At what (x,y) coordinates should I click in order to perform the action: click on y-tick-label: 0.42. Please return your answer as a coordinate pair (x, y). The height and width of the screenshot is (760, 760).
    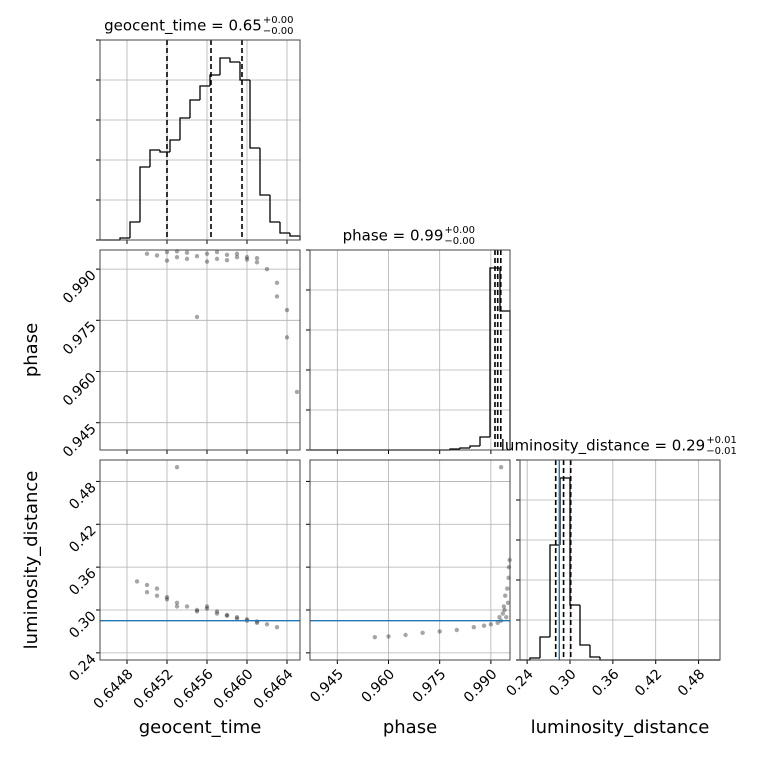
    Looking at the image, I should click on (82, 539).